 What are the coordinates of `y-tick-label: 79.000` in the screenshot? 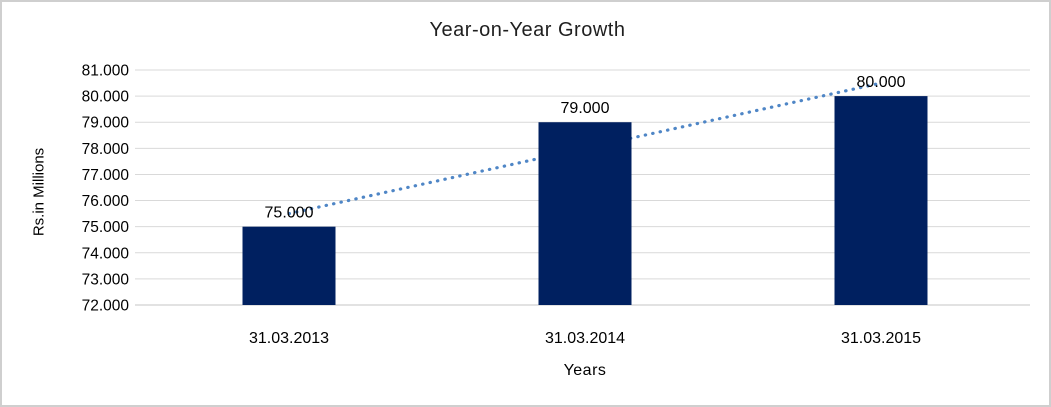 It's located at (106, 123).